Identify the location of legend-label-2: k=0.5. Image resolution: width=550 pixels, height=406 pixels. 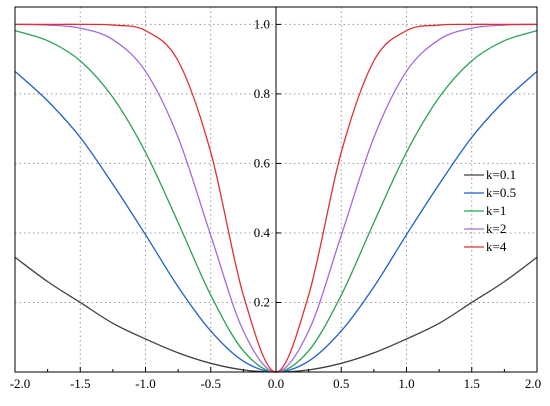
(501, 192).